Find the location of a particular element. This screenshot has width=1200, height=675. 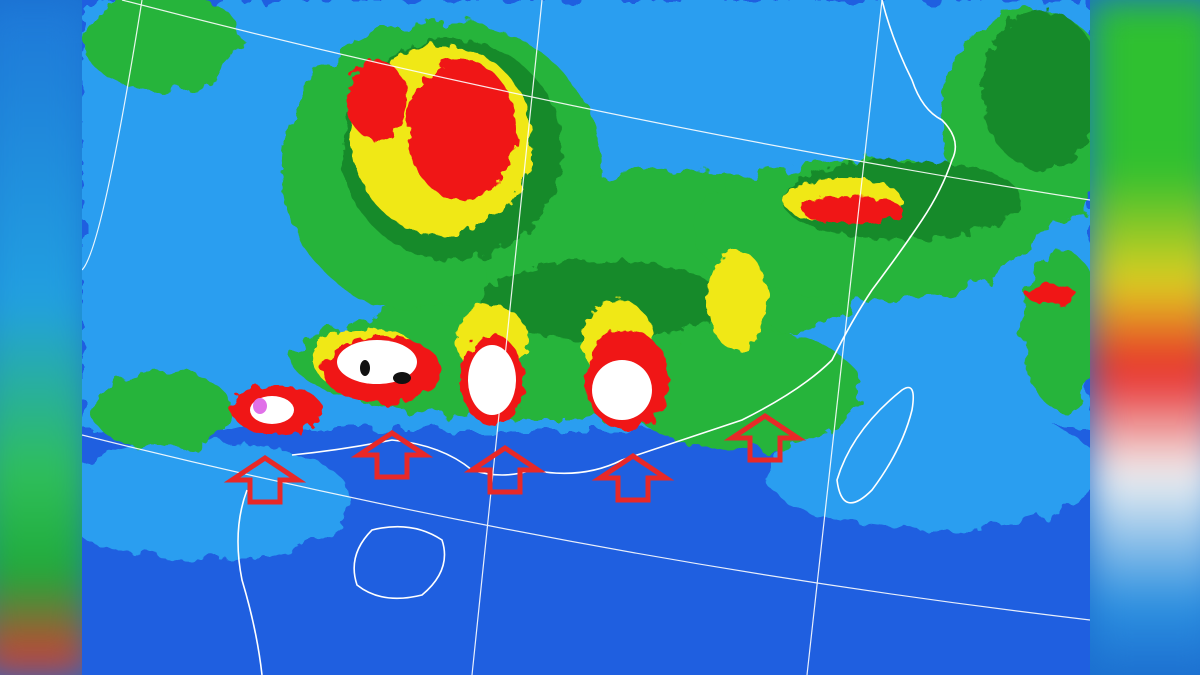

blurred-left-border is located at coordinates (45, 337).